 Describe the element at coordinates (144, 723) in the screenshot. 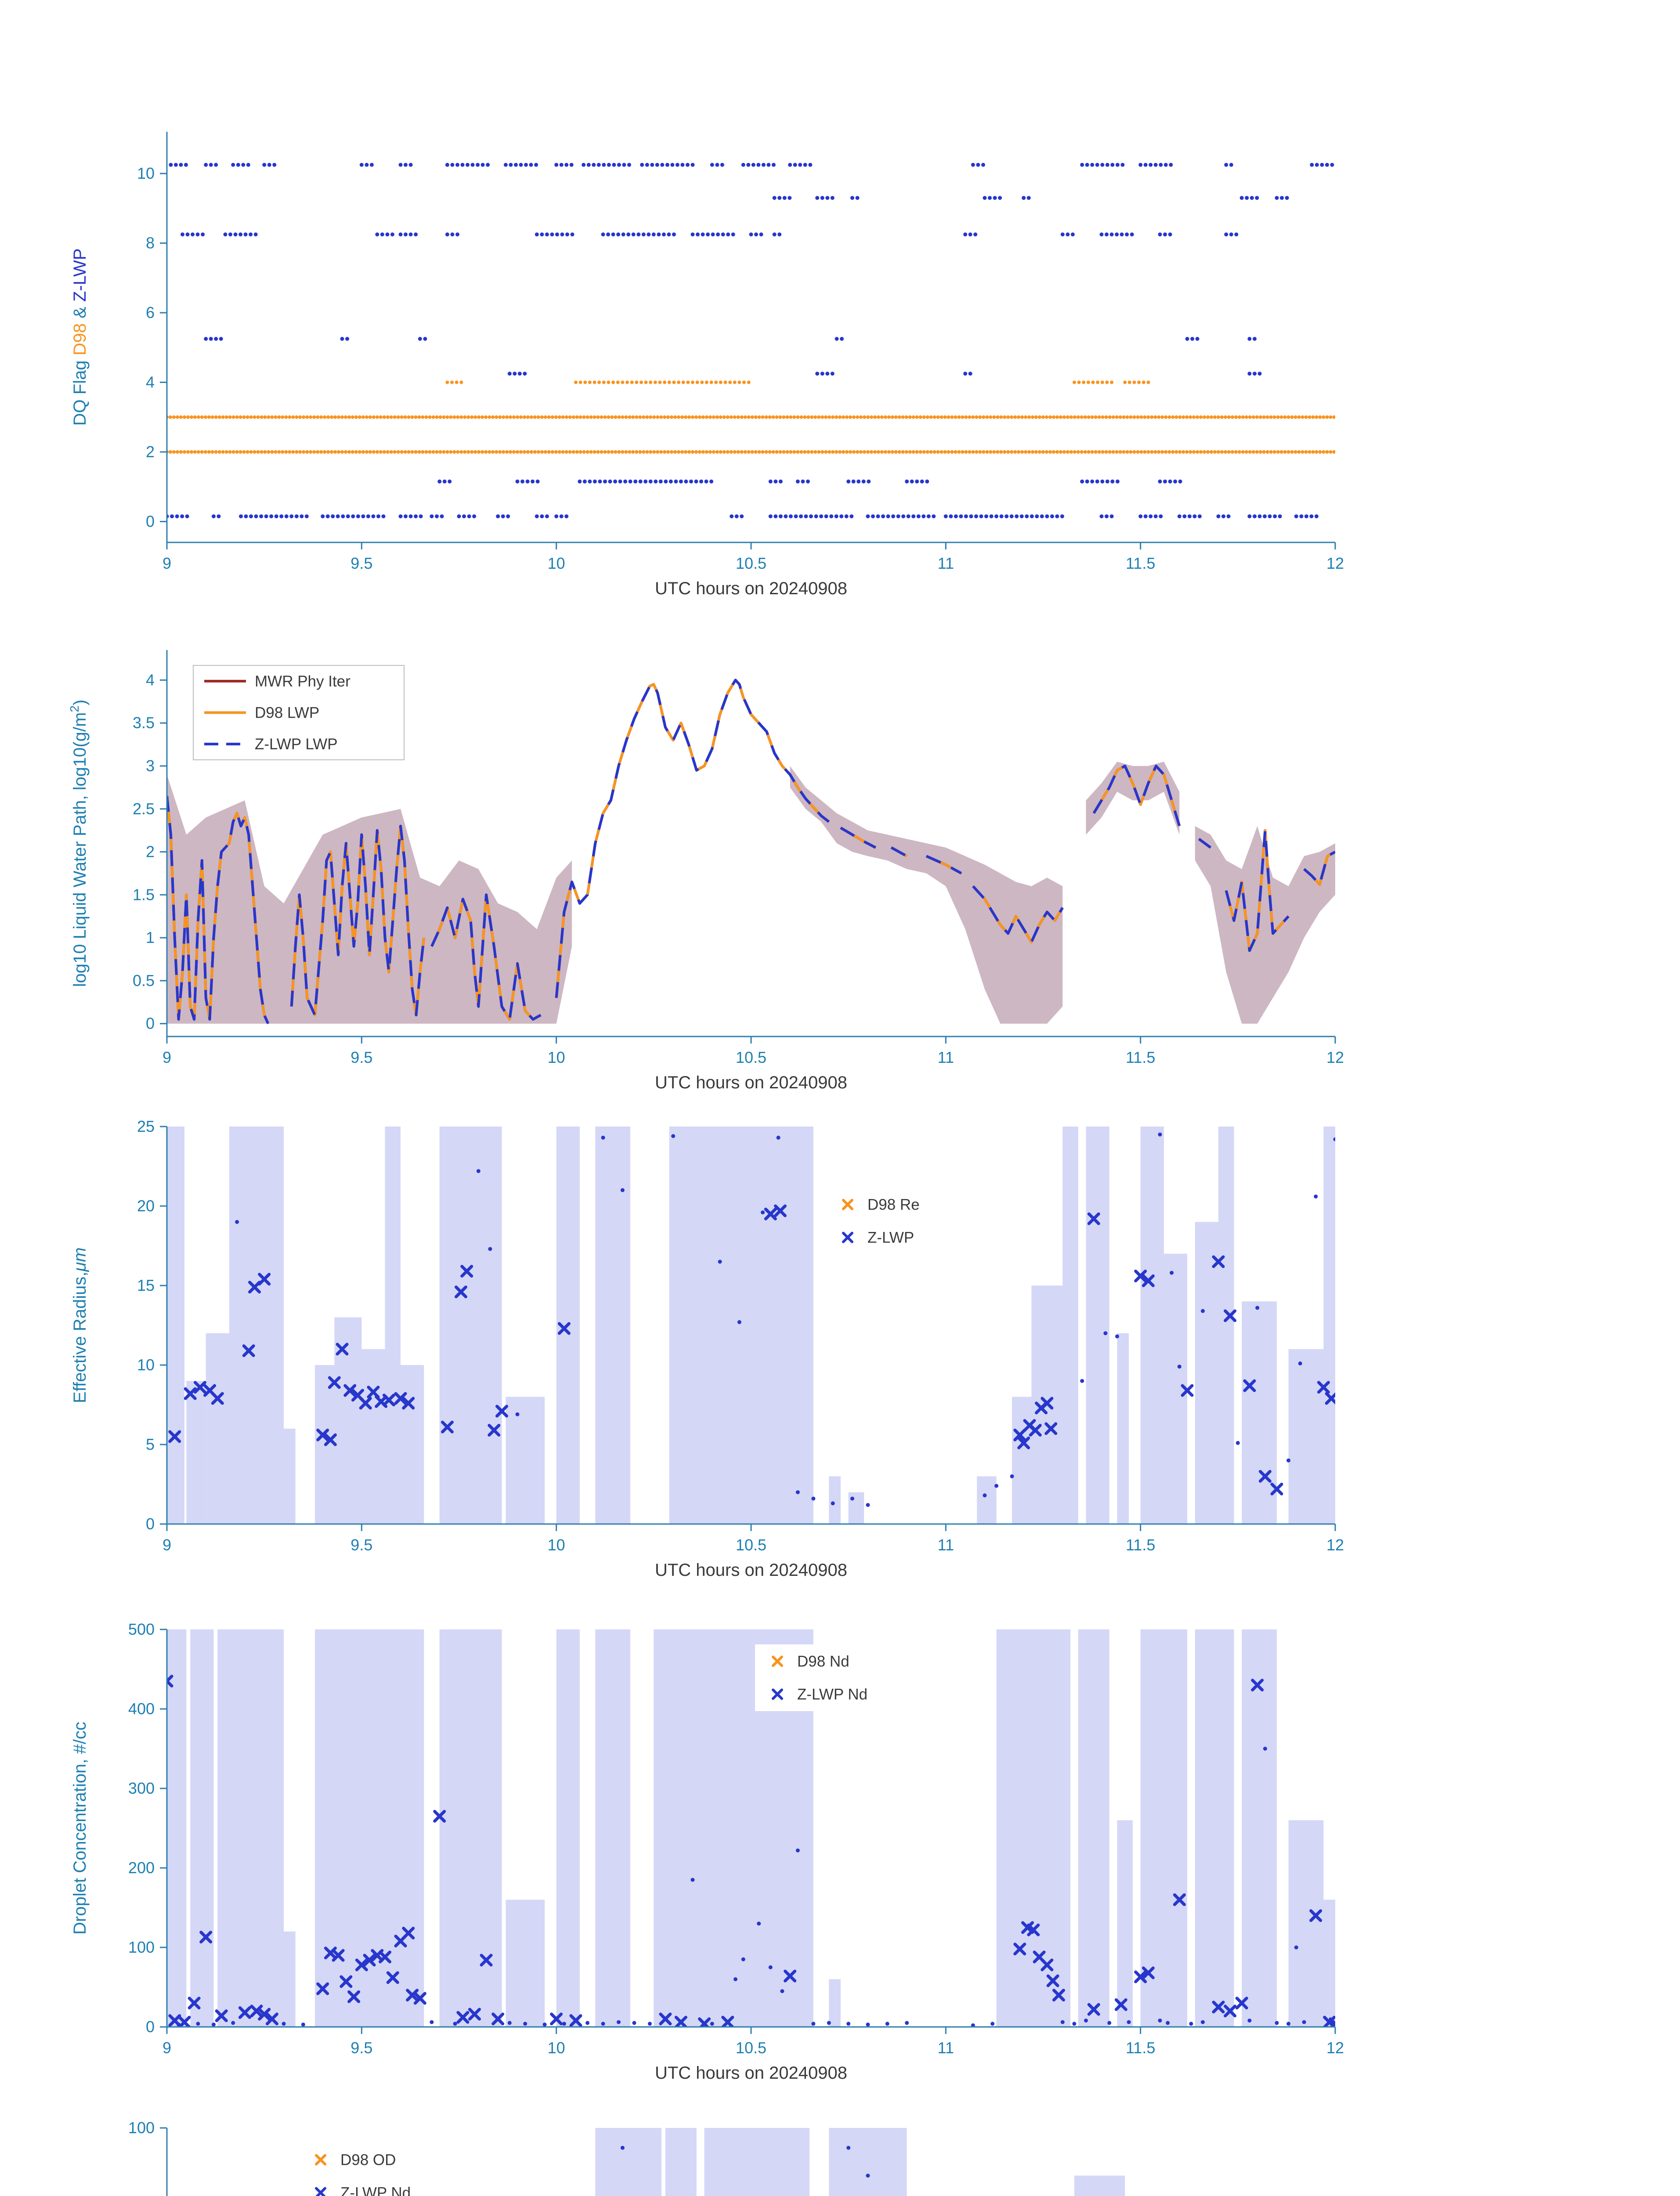

I see `y-tick-label: 3.5` at that location.